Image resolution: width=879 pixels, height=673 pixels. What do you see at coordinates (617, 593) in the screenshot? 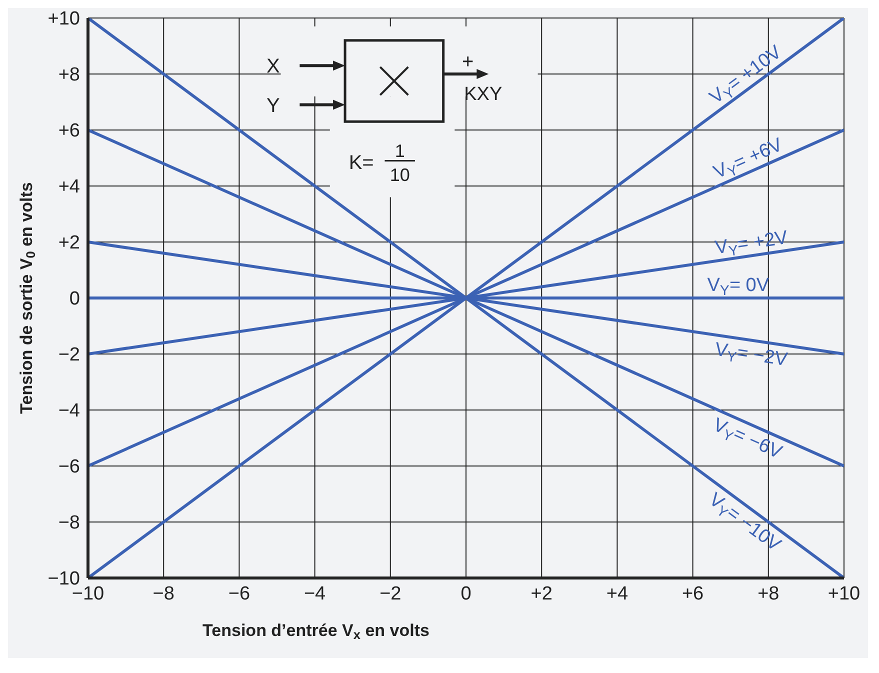
I see `x-tick-label: +4` at bounding box center [617, 593].